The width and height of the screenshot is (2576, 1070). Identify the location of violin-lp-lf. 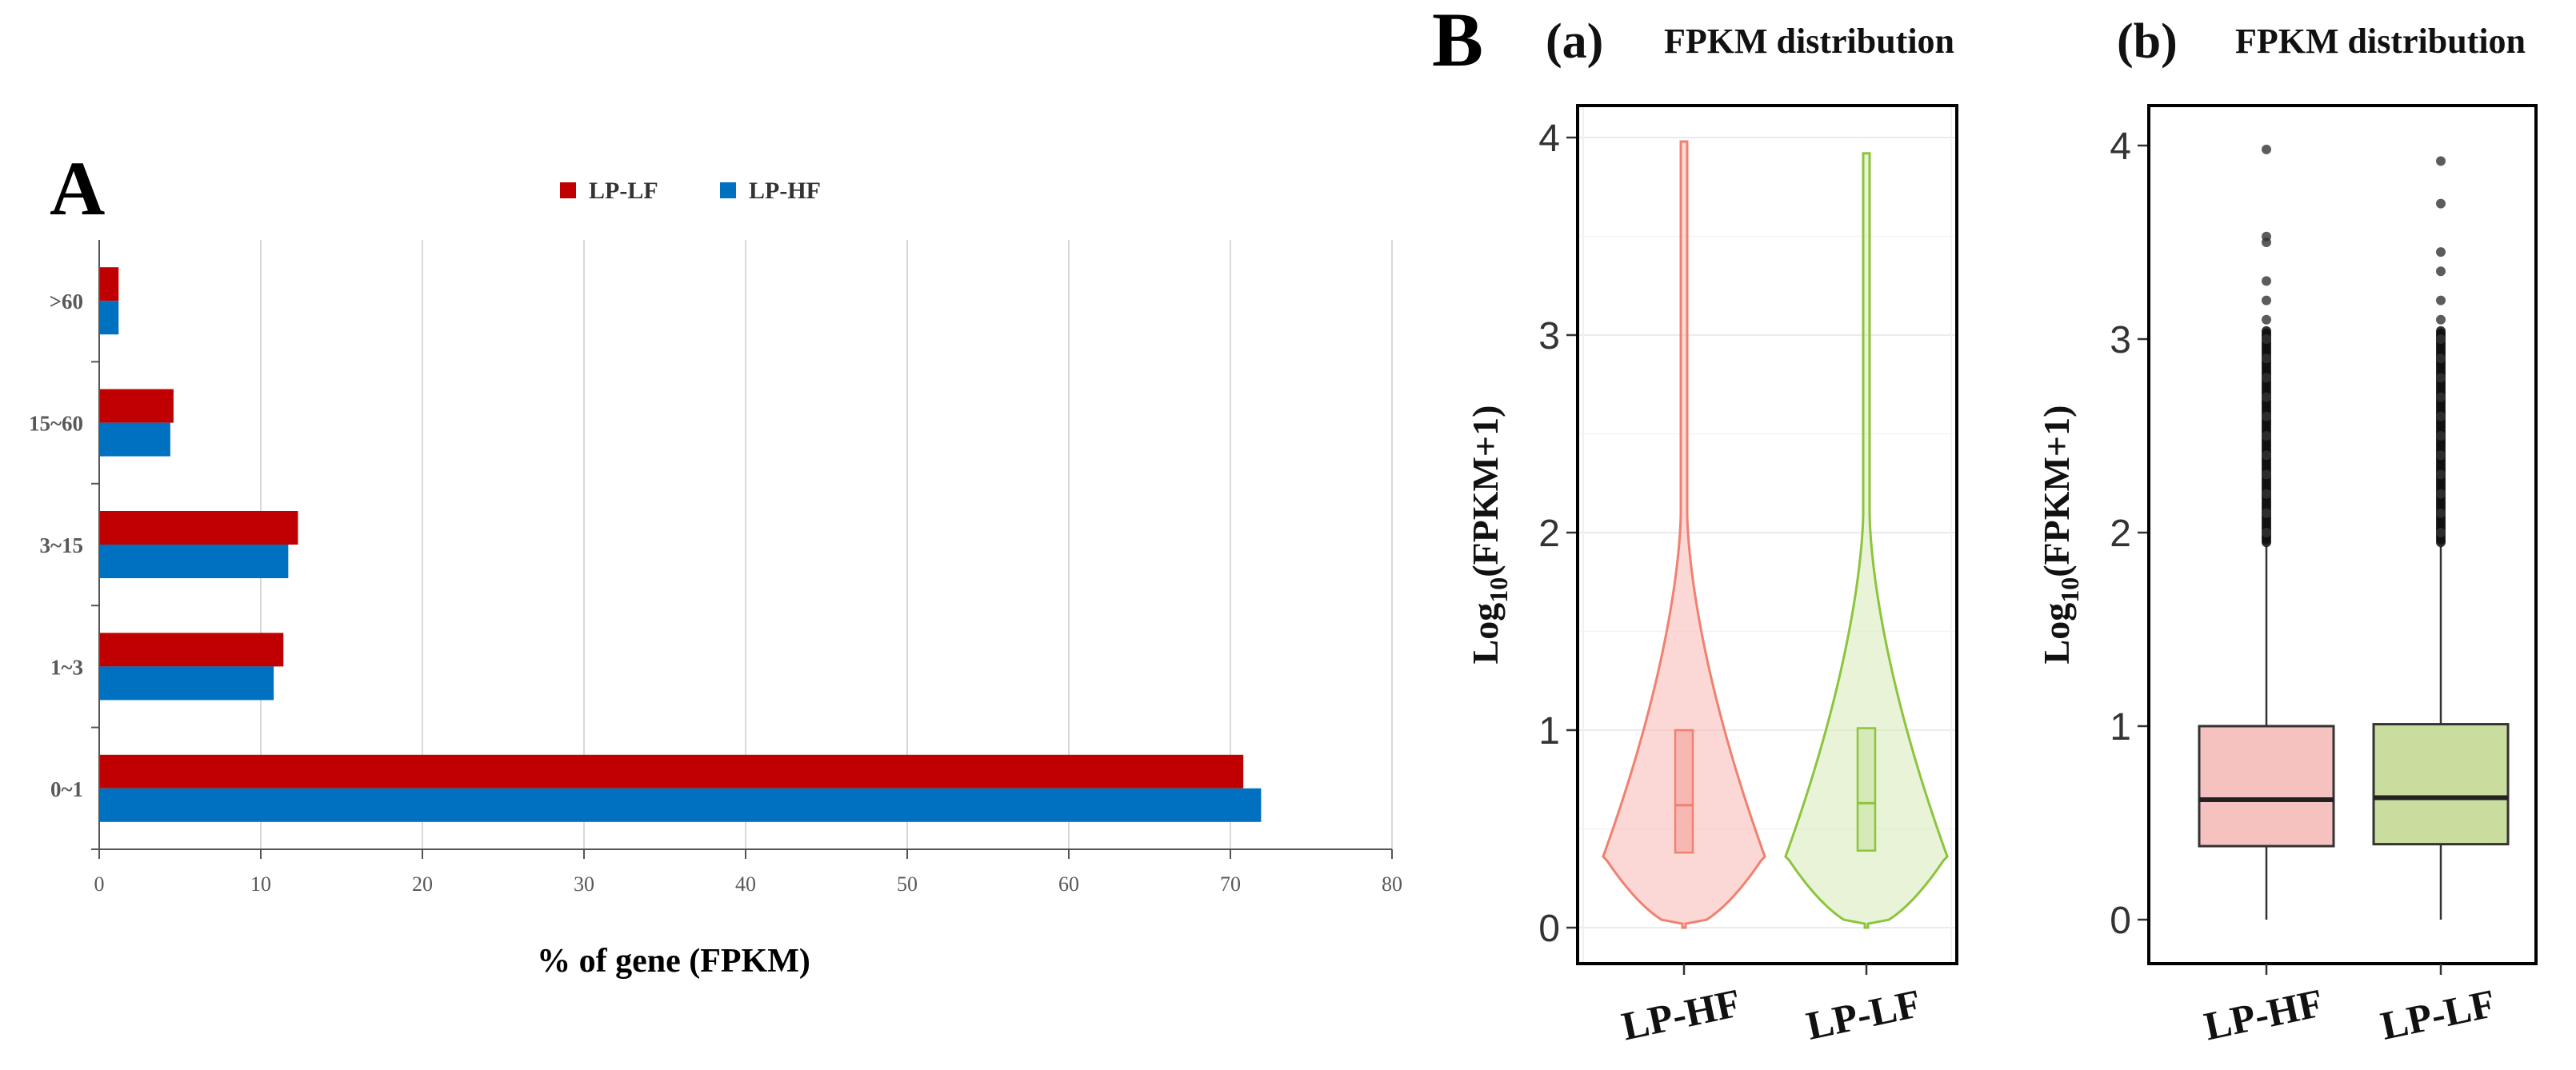
(1866, 540).